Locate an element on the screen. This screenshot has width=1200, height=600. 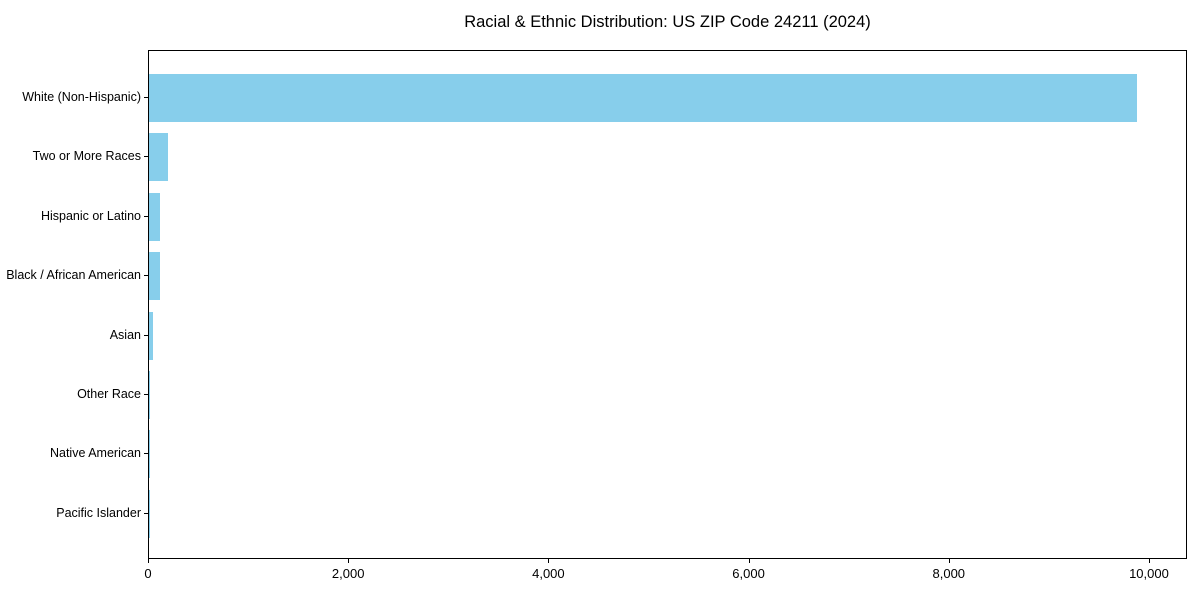
x-tick-label: 6,000 is located at coordinates (748, 573).